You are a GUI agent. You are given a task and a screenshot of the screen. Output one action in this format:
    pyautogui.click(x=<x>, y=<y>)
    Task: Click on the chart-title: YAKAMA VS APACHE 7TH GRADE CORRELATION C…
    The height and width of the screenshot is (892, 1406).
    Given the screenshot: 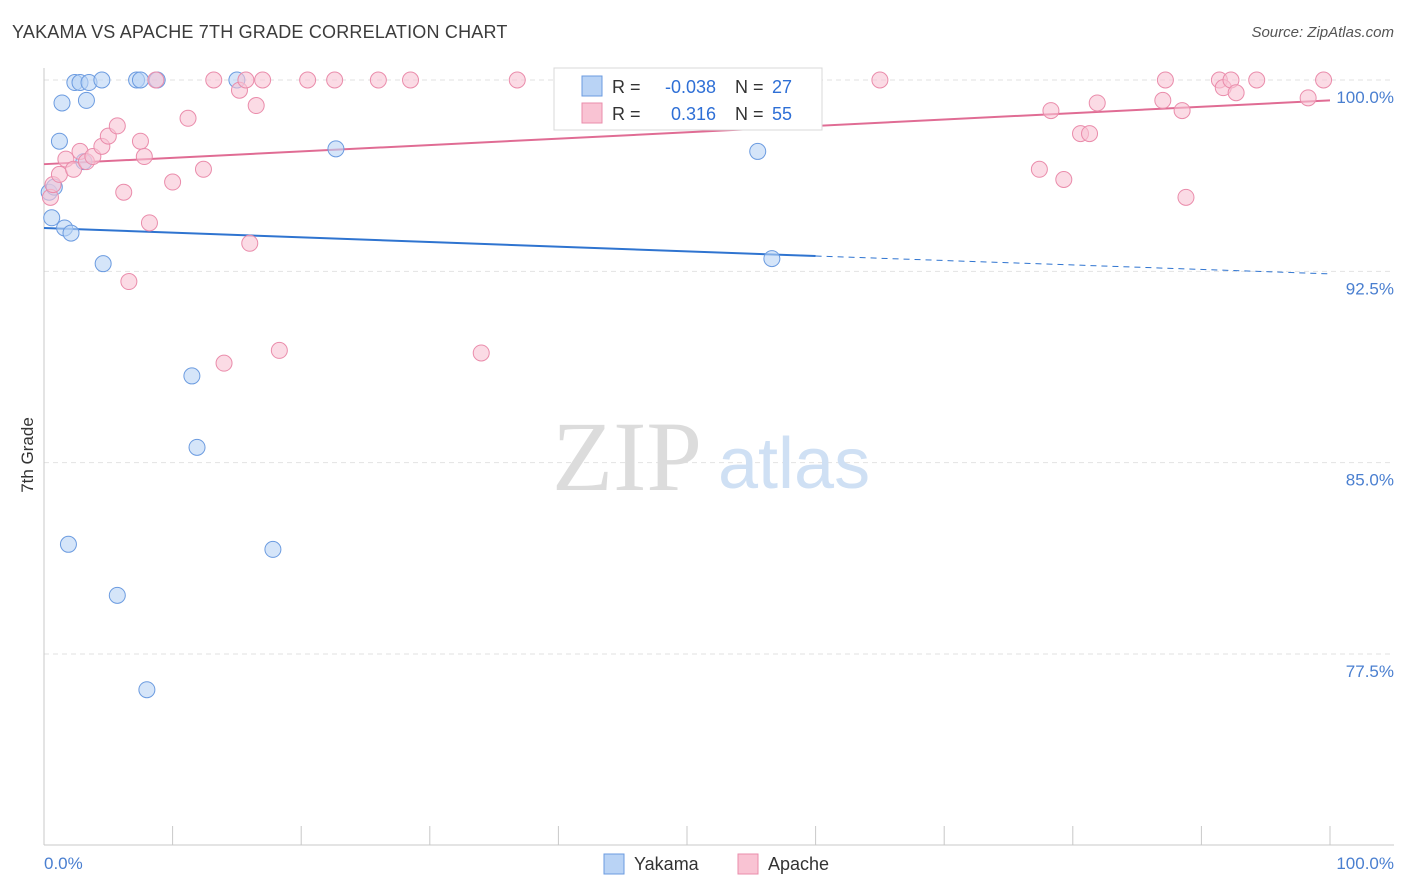 What is the action you would take?
    pyautogui.click(x=260, y=32)
    